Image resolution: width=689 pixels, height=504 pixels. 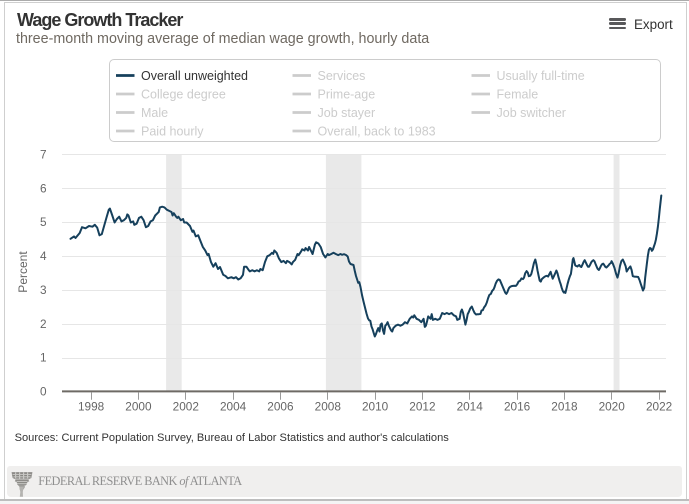 What do you see at coordinates (43, 290) in the screenshot?
I see `svg-text: 3` at bounding box center [43, 290].